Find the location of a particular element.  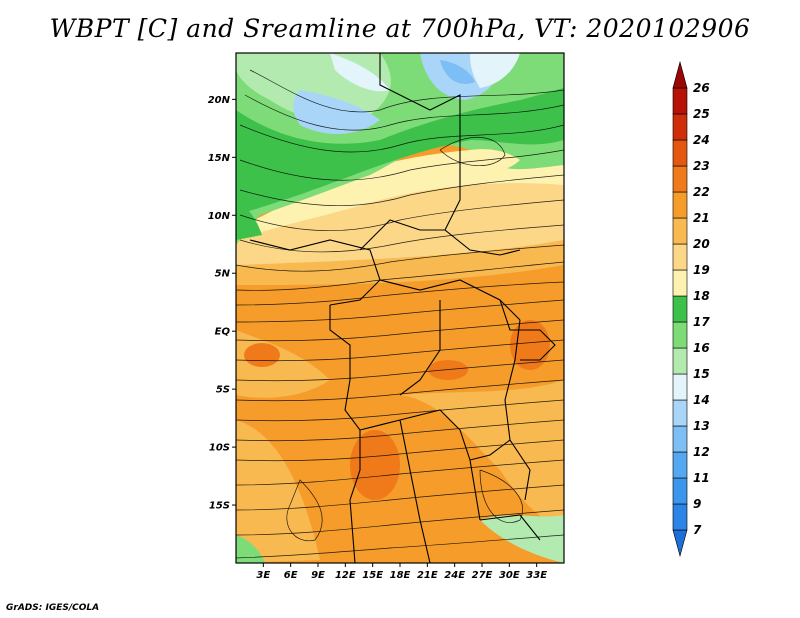

lon-tick-label: 12E is located at coordinates (345, 575).